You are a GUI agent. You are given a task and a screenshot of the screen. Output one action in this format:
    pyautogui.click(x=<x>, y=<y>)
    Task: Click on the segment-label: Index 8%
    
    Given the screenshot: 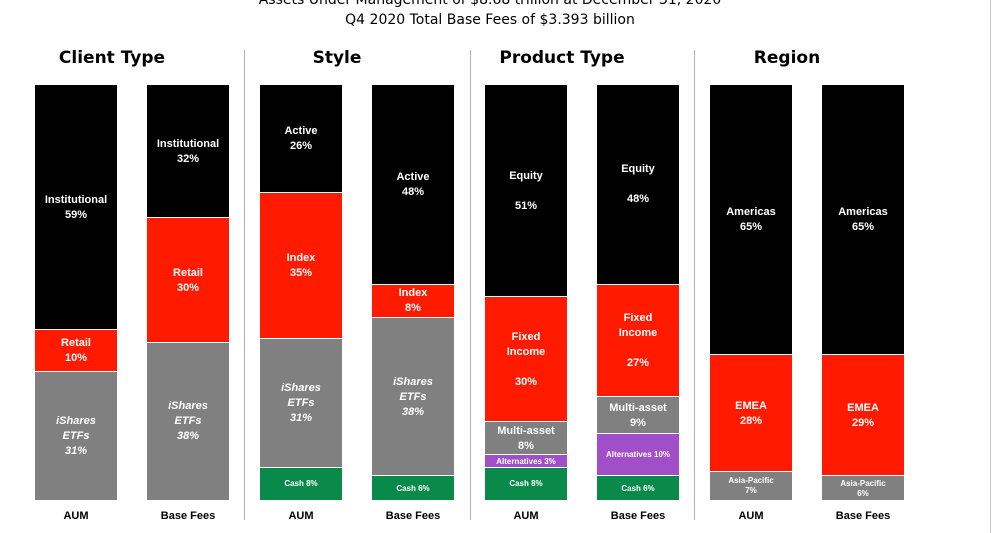 What is the action you would take?
    pyautogui.click(x=413, y=301)
    